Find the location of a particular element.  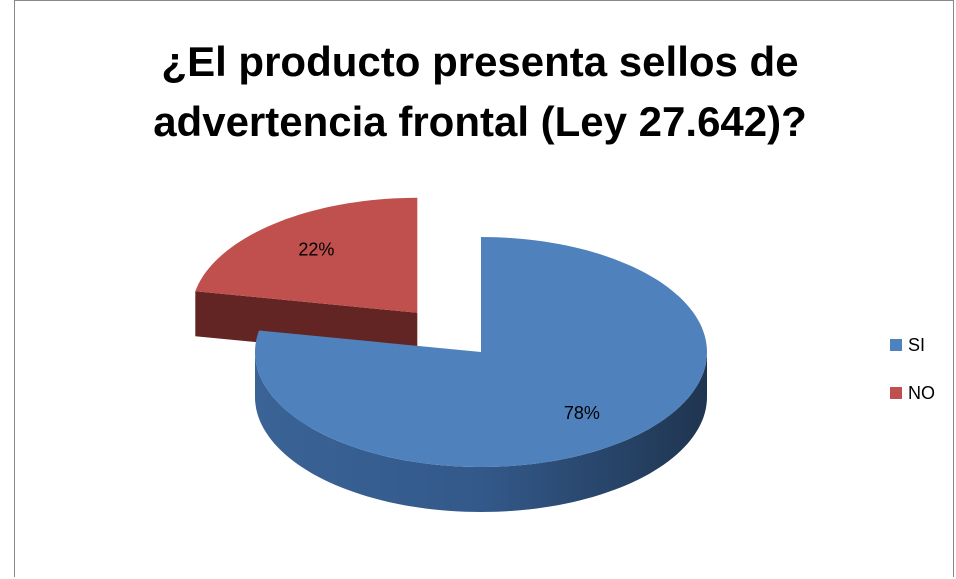

data-label: 78% is located at coordinates (582, 413).